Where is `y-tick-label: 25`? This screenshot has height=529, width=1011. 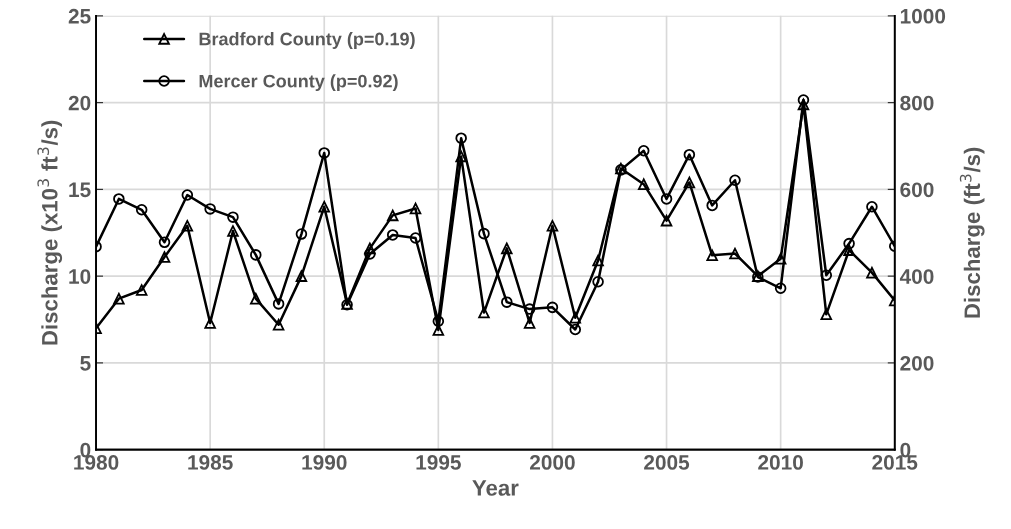
y-tick-label: 25 is located at coordinates (79, 16).